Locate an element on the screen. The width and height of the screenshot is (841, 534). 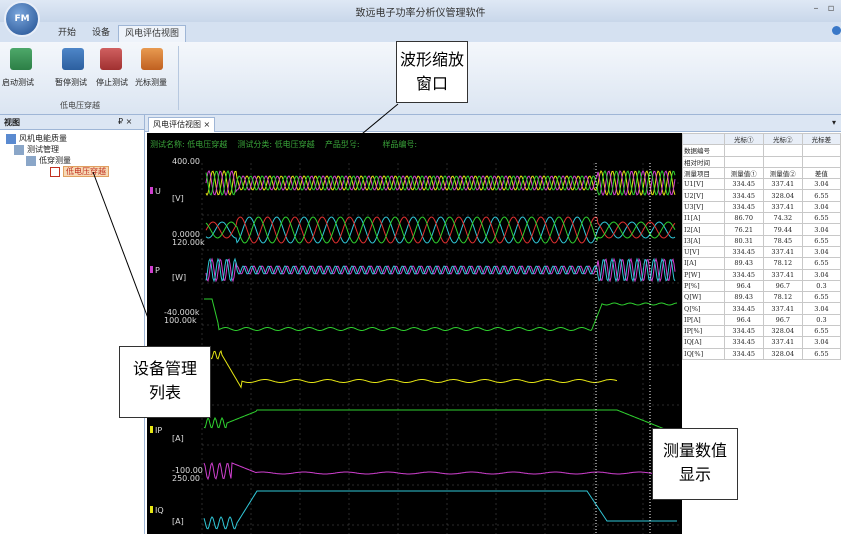
callout-line-2: 显示 is located at coordinates (694, 474).